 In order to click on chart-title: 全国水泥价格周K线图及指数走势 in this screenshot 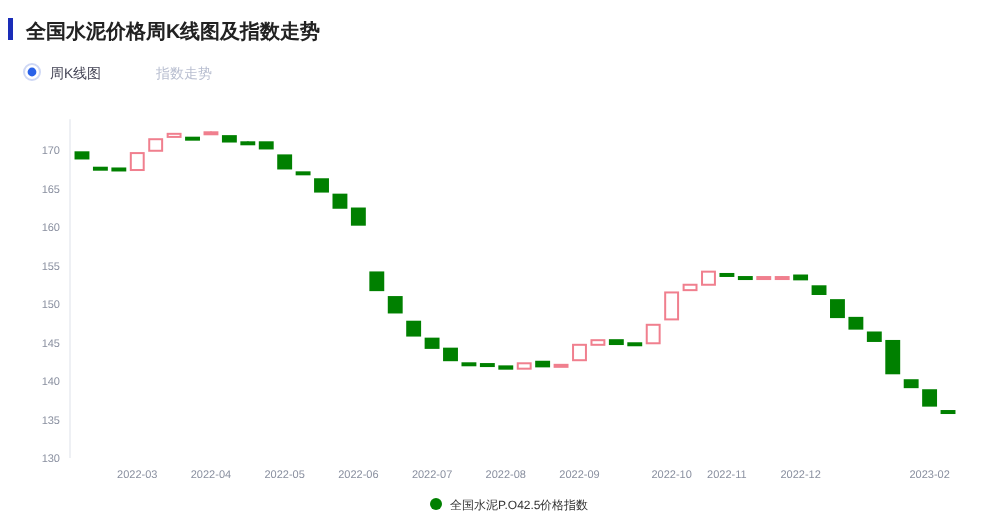, I will do `click(172, 32)`.